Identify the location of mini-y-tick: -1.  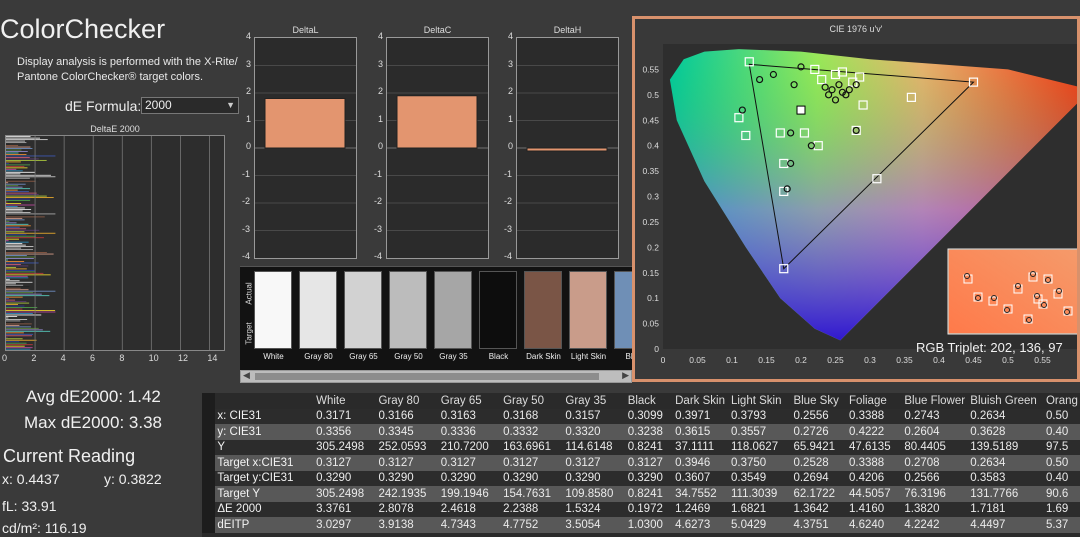
(508, 173).